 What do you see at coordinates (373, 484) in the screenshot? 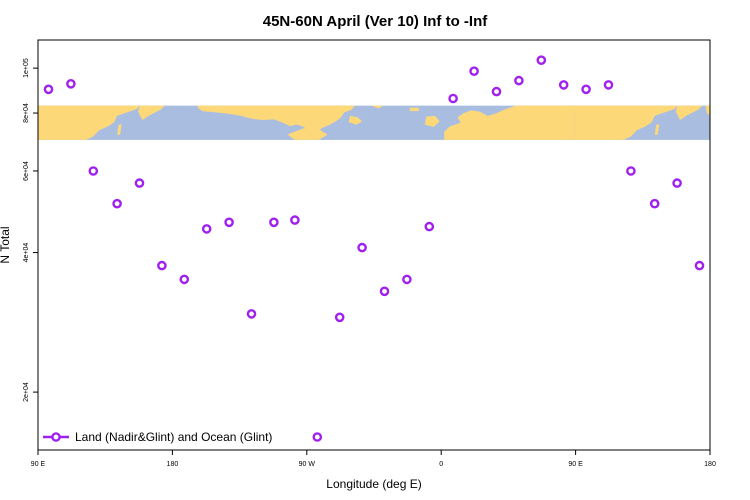
I see `x-axis-label: Longitude (deg E)` at bounding box center [373, 484].